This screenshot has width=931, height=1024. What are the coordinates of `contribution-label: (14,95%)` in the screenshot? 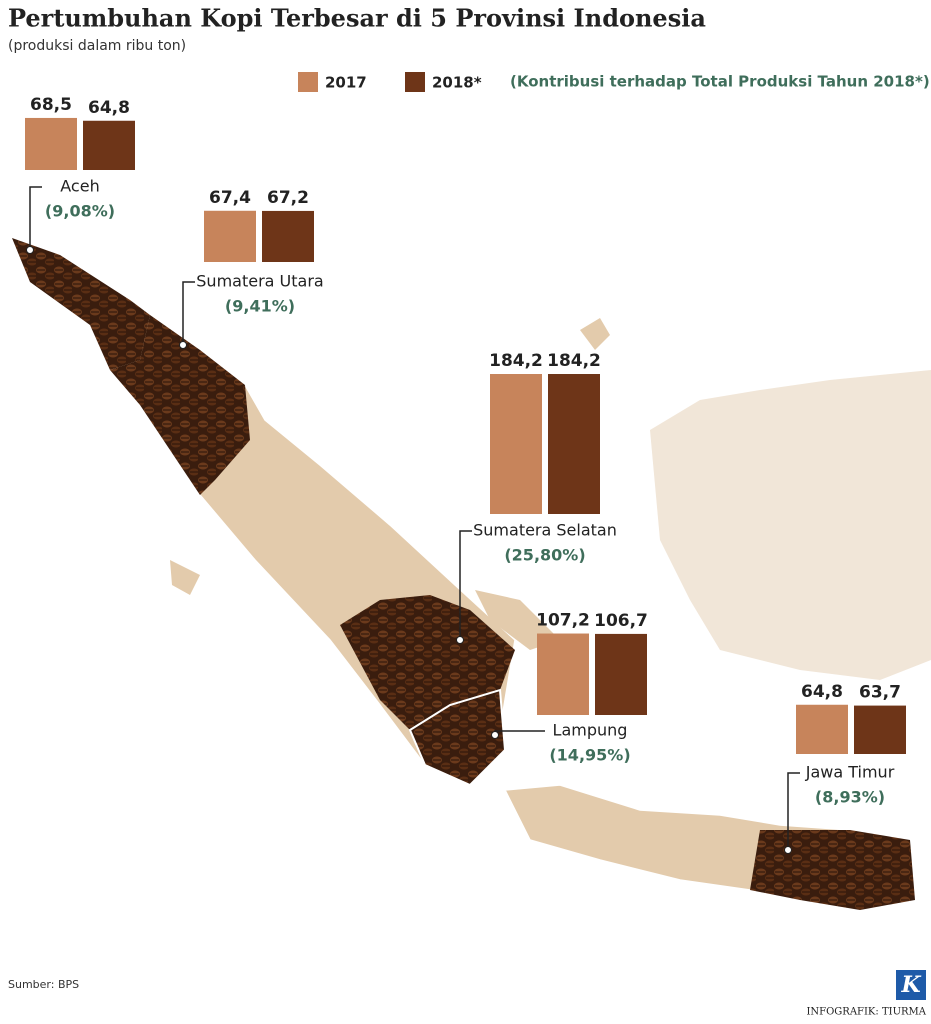 It's located at (589, 755).